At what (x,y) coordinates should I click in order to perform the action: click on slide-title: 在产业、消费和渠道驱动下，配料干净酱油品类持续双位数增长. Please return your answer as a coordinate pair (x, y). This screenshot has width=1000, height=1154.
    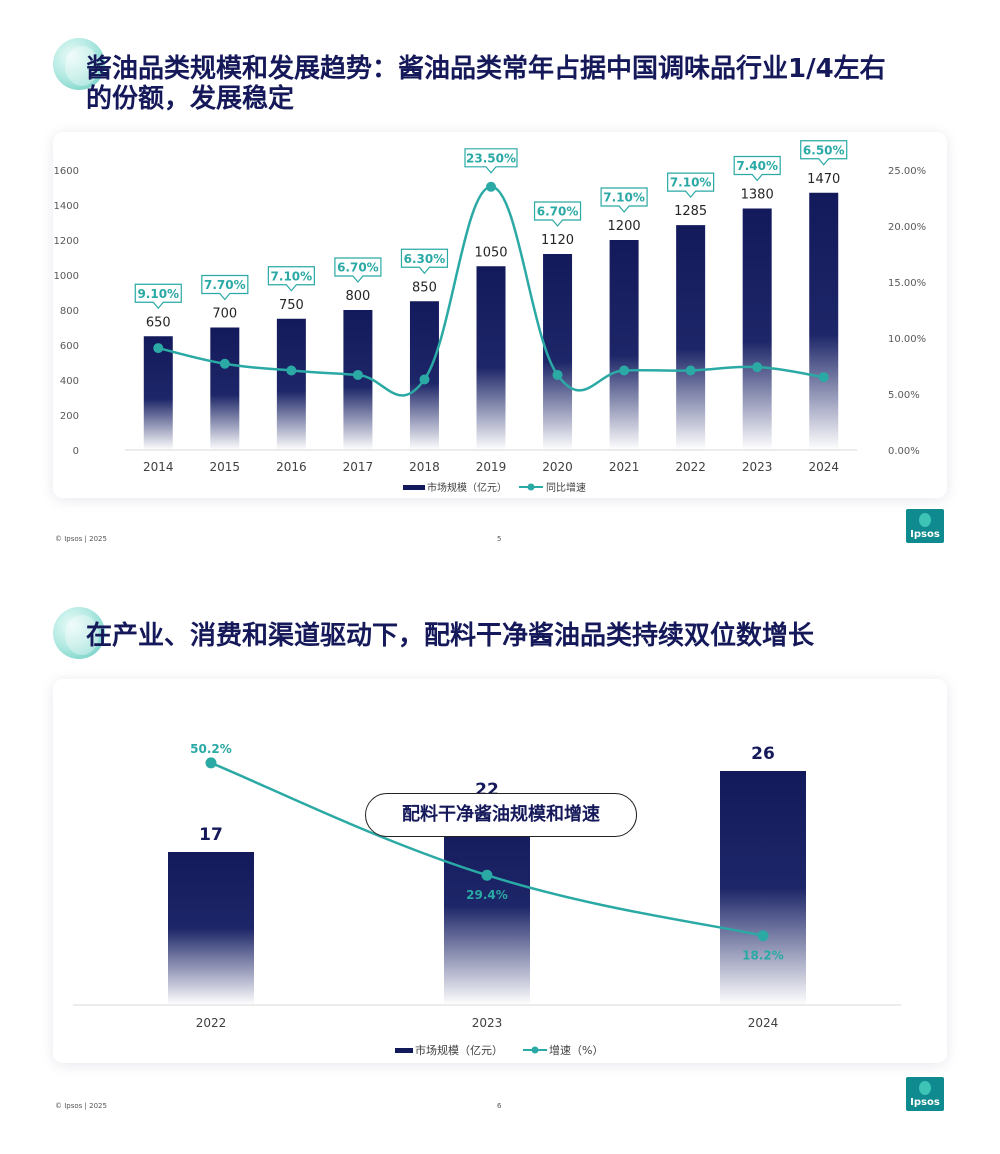
    Looking at the image, I should click on (450, 636).